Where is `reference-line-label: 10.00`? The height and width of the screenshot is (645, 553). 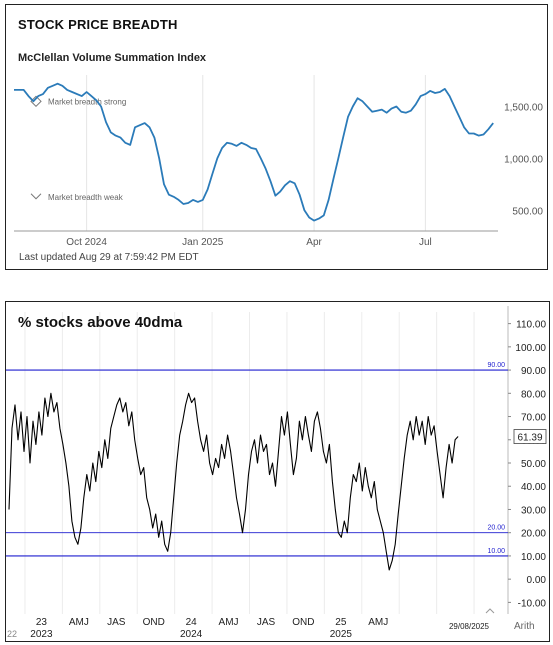 reference-line-label: 10.00 is located at coordinates (496, 551).